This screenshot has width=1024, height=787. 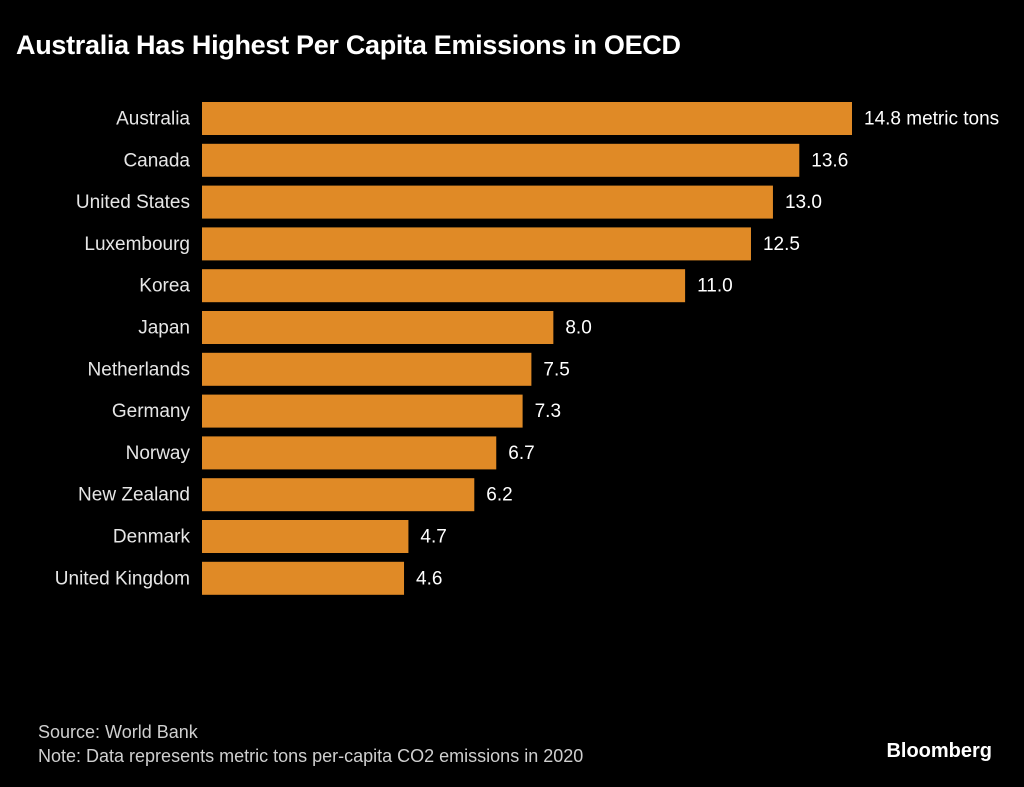 I want to click on bloomberg-logo: Bloomberg, so click(x=939, y=751).